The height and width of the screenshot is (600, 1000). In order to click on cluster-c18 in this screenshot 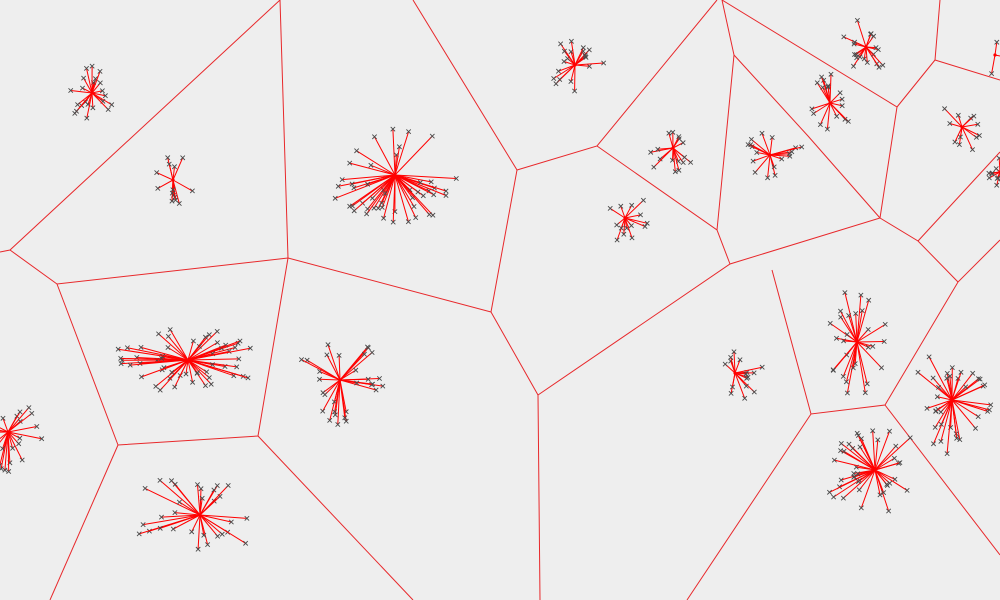, I will do `click(857, 343)`.